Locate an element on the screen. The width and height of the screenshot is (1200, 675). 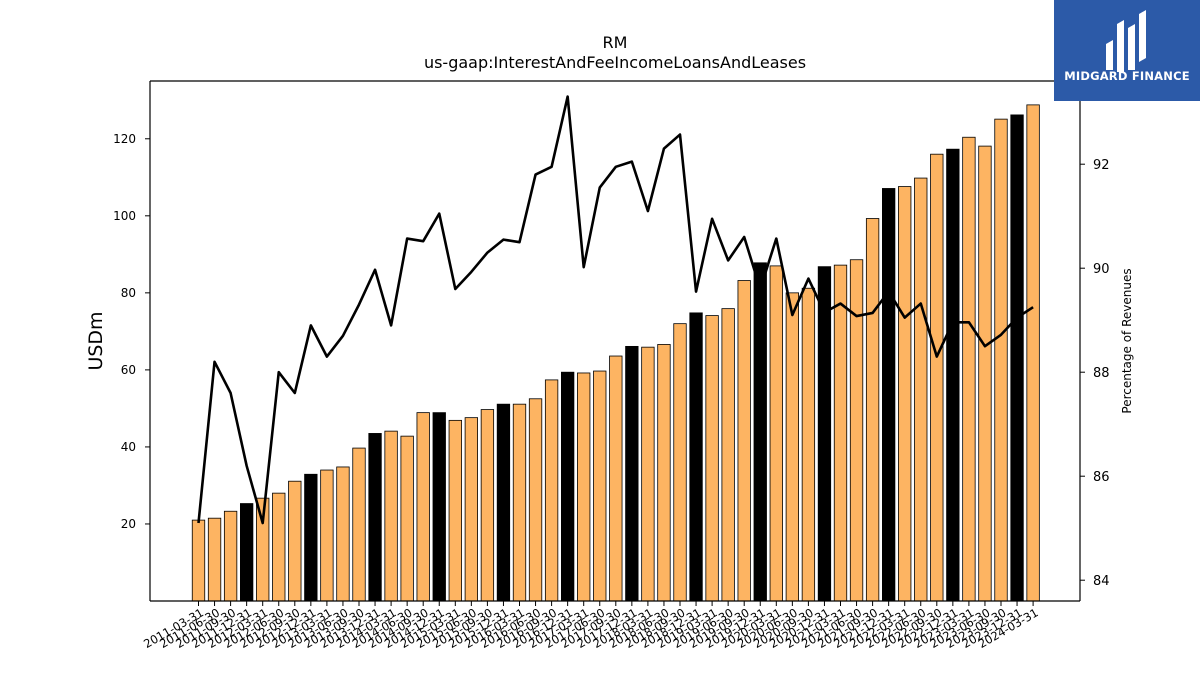
y-tick-label: 100 is located at coordinates (124, 216).